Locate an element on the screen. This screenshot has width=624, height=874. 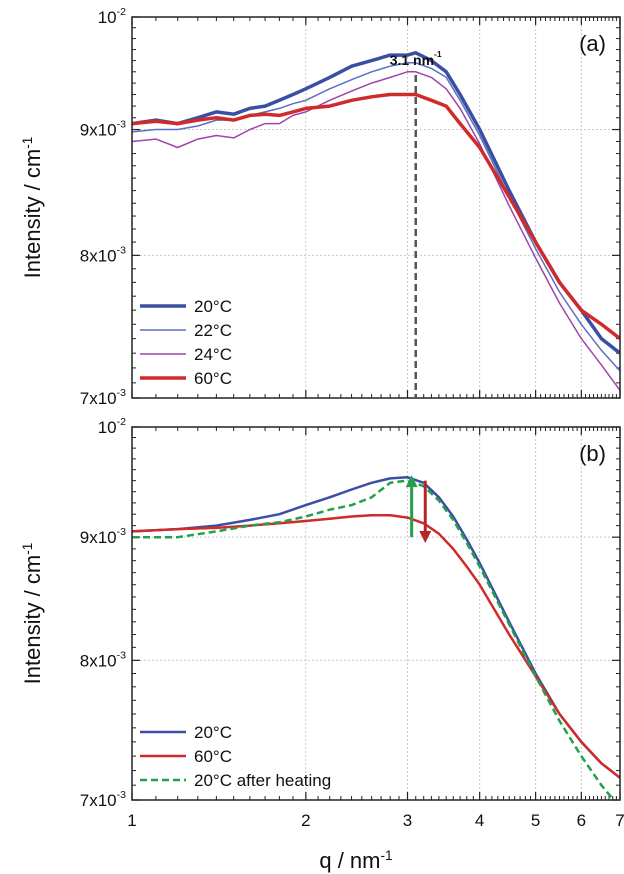
legend-label-1: 60°C is located at coordinates (213, 756).